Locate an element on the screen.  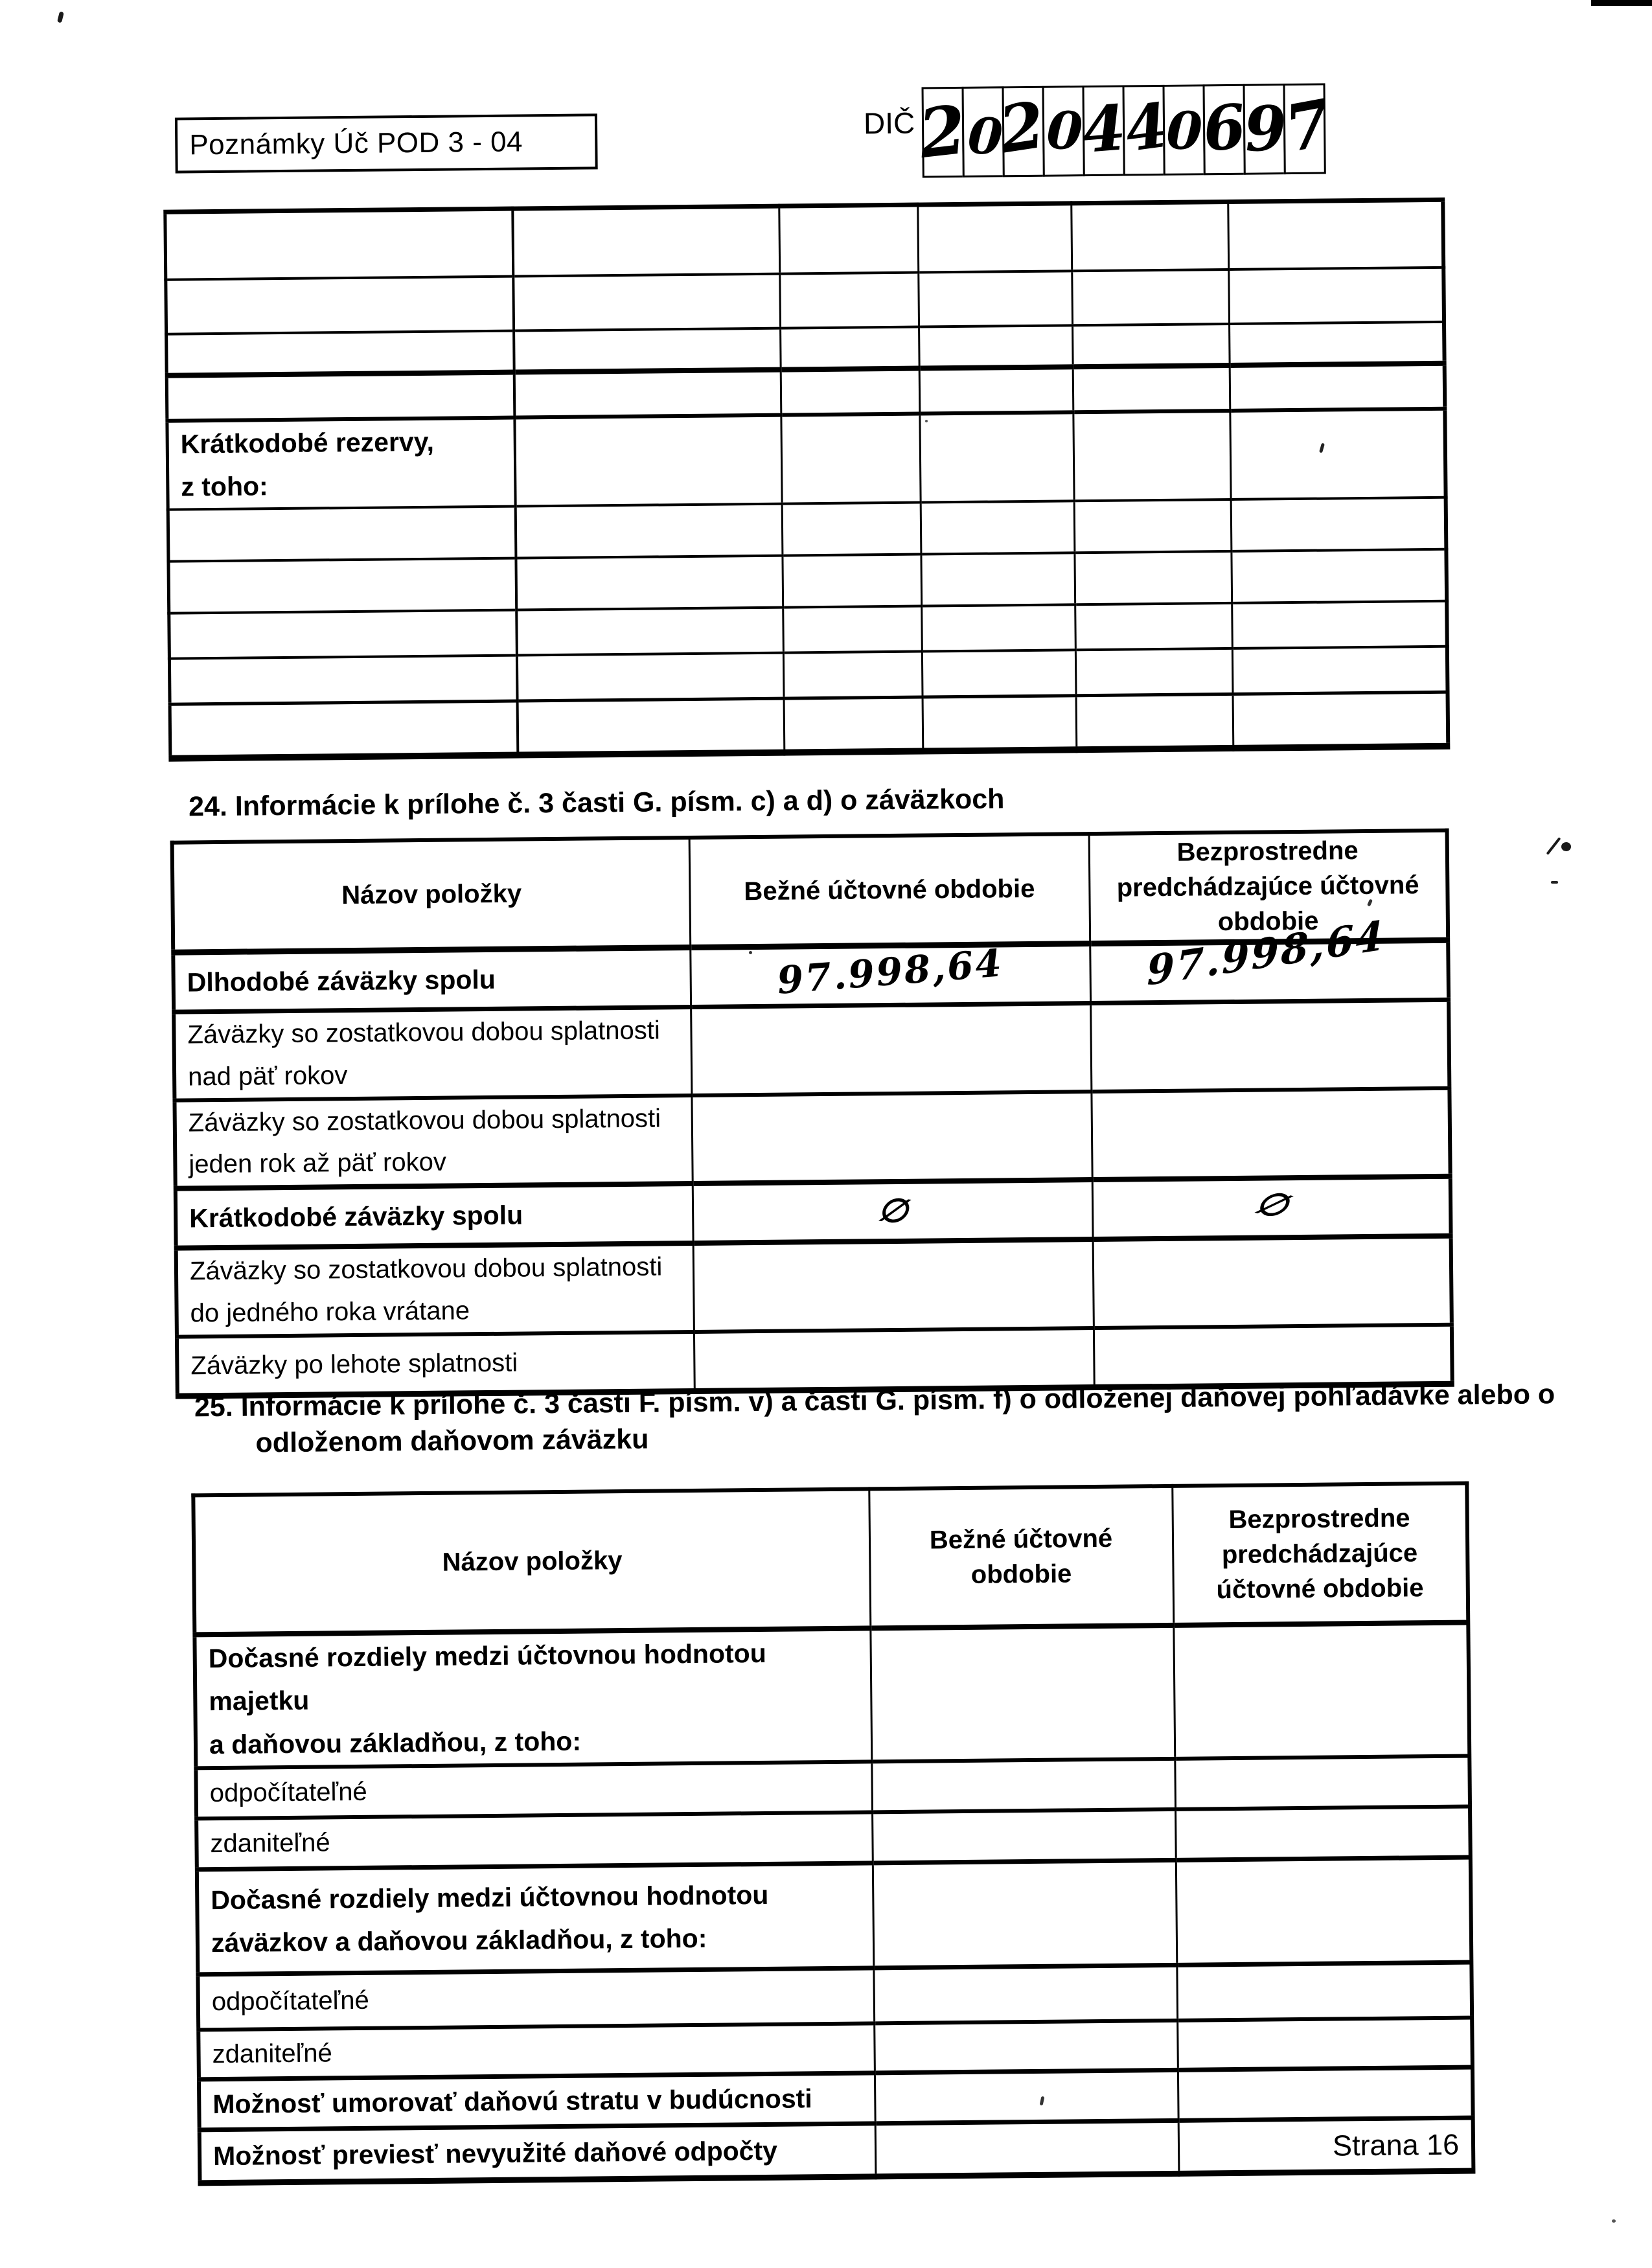
dic-label: DIČ is located at coordinates (889, 123).